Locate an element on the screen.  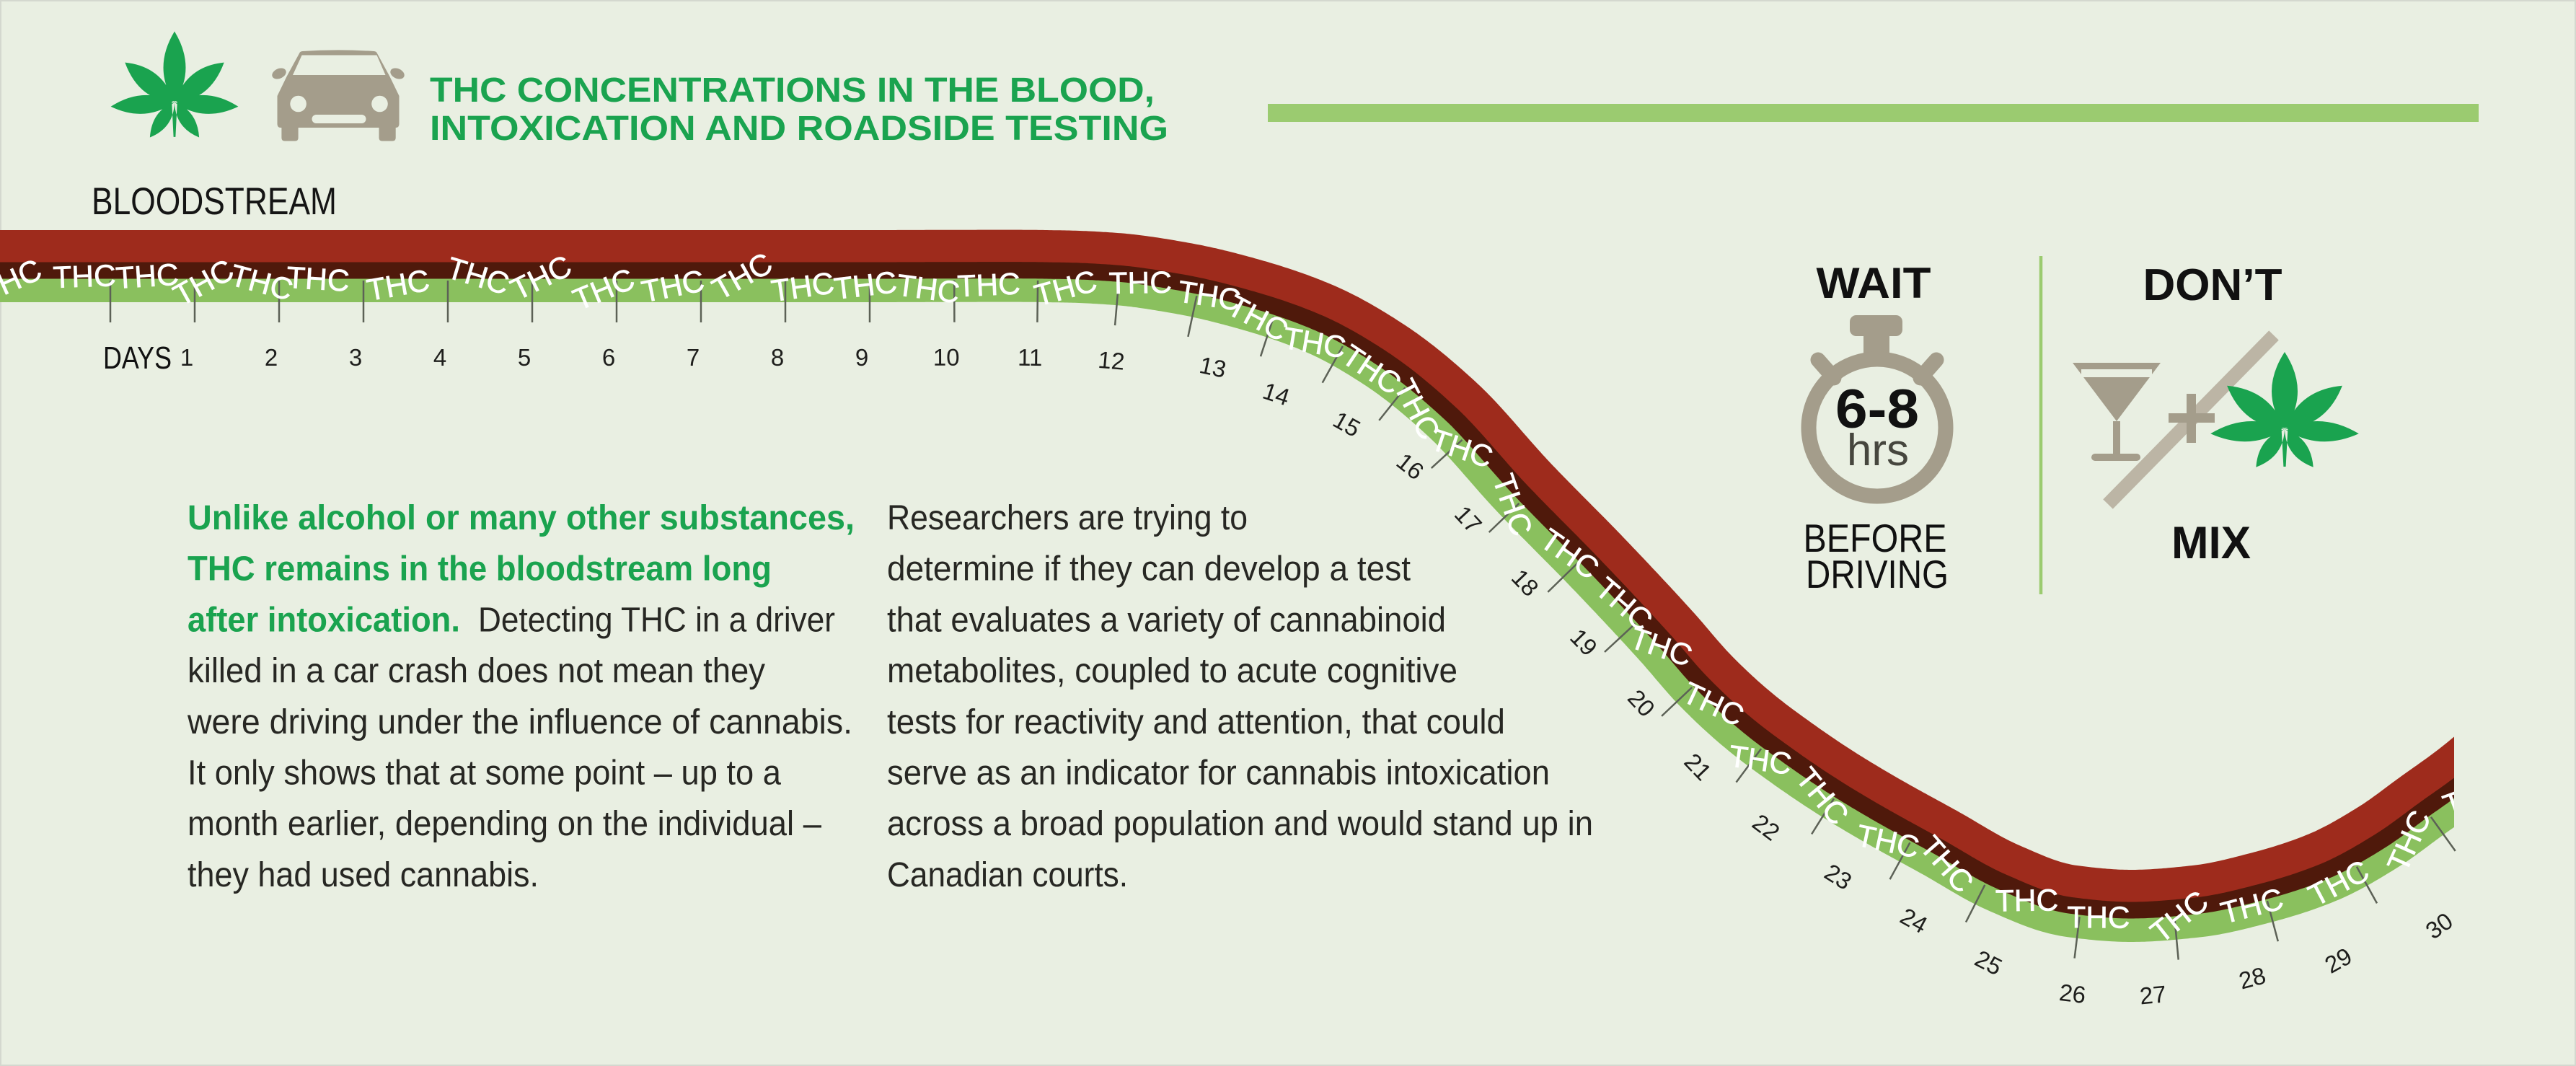
svg-text: hrs is located at coordinates (1878, 450).